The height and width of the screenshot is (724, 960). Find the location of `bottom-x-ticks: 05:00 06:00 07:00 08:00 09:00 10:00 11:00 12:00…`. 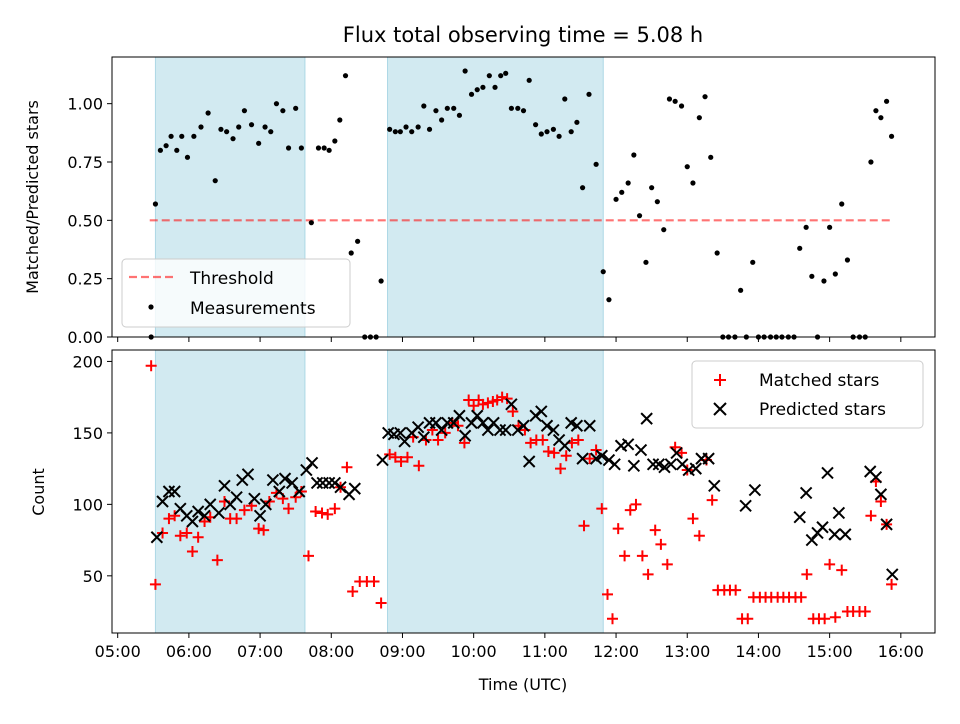

bottom-x-ticks: 05:00 06:00 07:00 08:00 09:00 10:00 11:00 12:00… is located at coordinates (509, 647).